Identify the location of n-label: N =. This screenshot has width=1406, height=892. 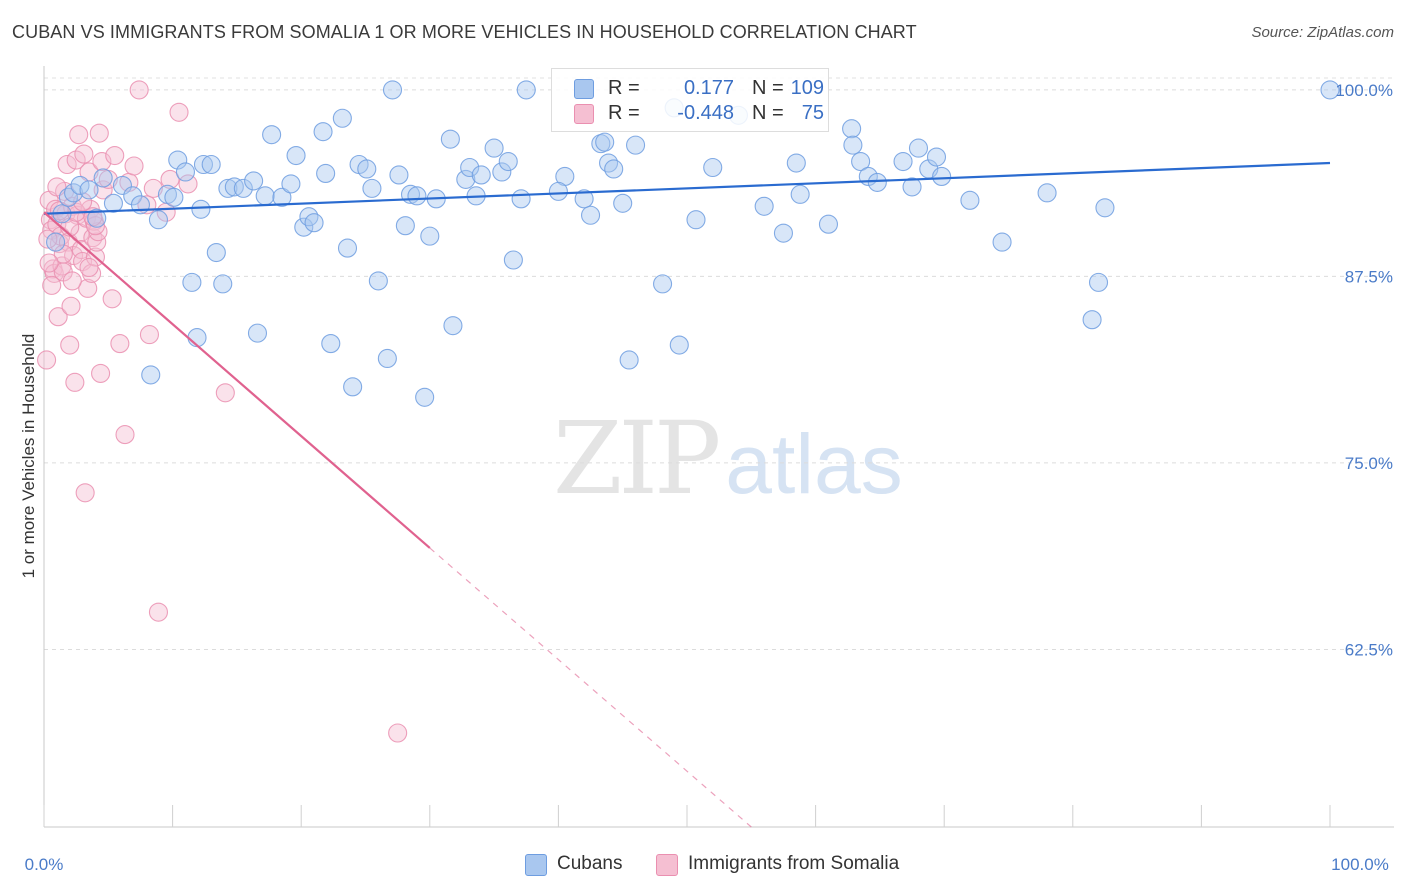
(768, 113).